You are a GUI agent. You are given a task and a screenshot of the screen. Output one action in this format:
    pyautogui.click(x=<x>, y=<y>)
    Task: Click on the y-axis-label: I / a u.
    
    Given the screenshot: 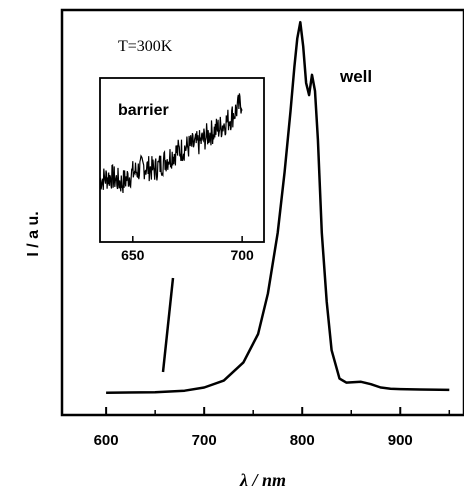 What is the action you would take?
    pyautogui.click(x=33, y=233)
    